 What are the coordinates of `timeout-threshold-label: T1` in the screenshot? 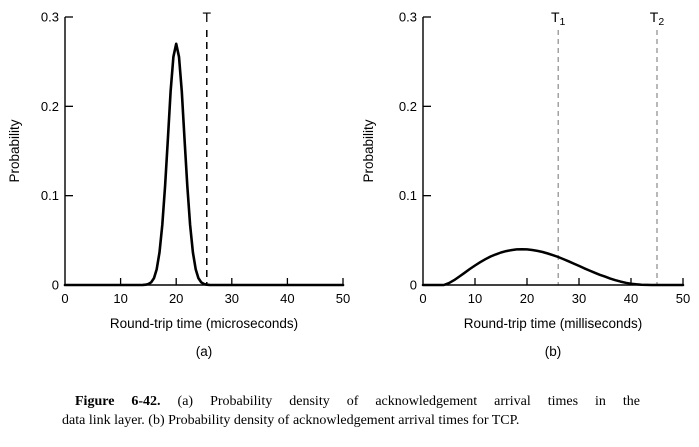 It's located at (558, 18).